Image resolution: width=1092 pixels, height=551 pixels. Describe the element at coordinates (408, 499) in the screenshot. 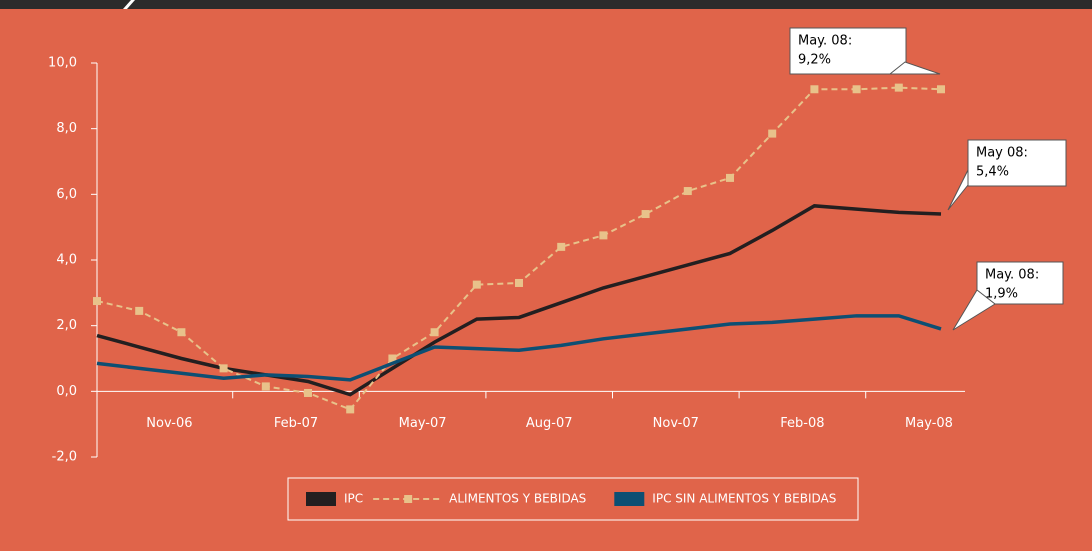

I see `legend-marker` at that location.